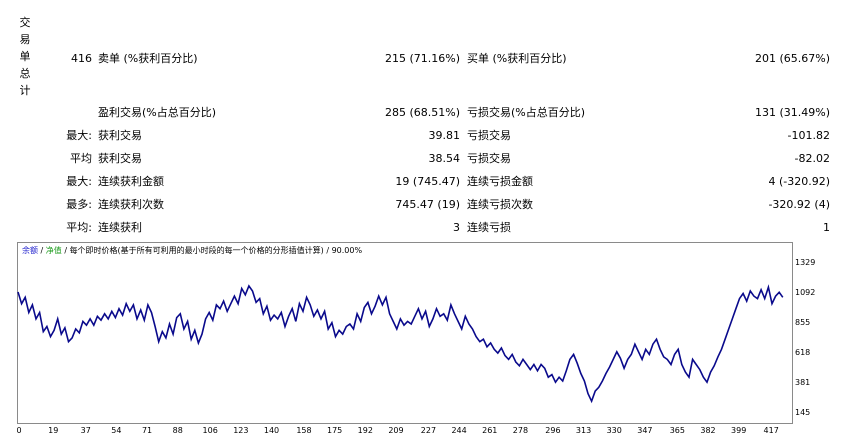 This screenshot has height=442, width=848. What do you see at coordinates (427, 181) in the screenshot?
I see `consecutive-wins-amount-value: 19 (745.47)` at bounding box center [427, 181].